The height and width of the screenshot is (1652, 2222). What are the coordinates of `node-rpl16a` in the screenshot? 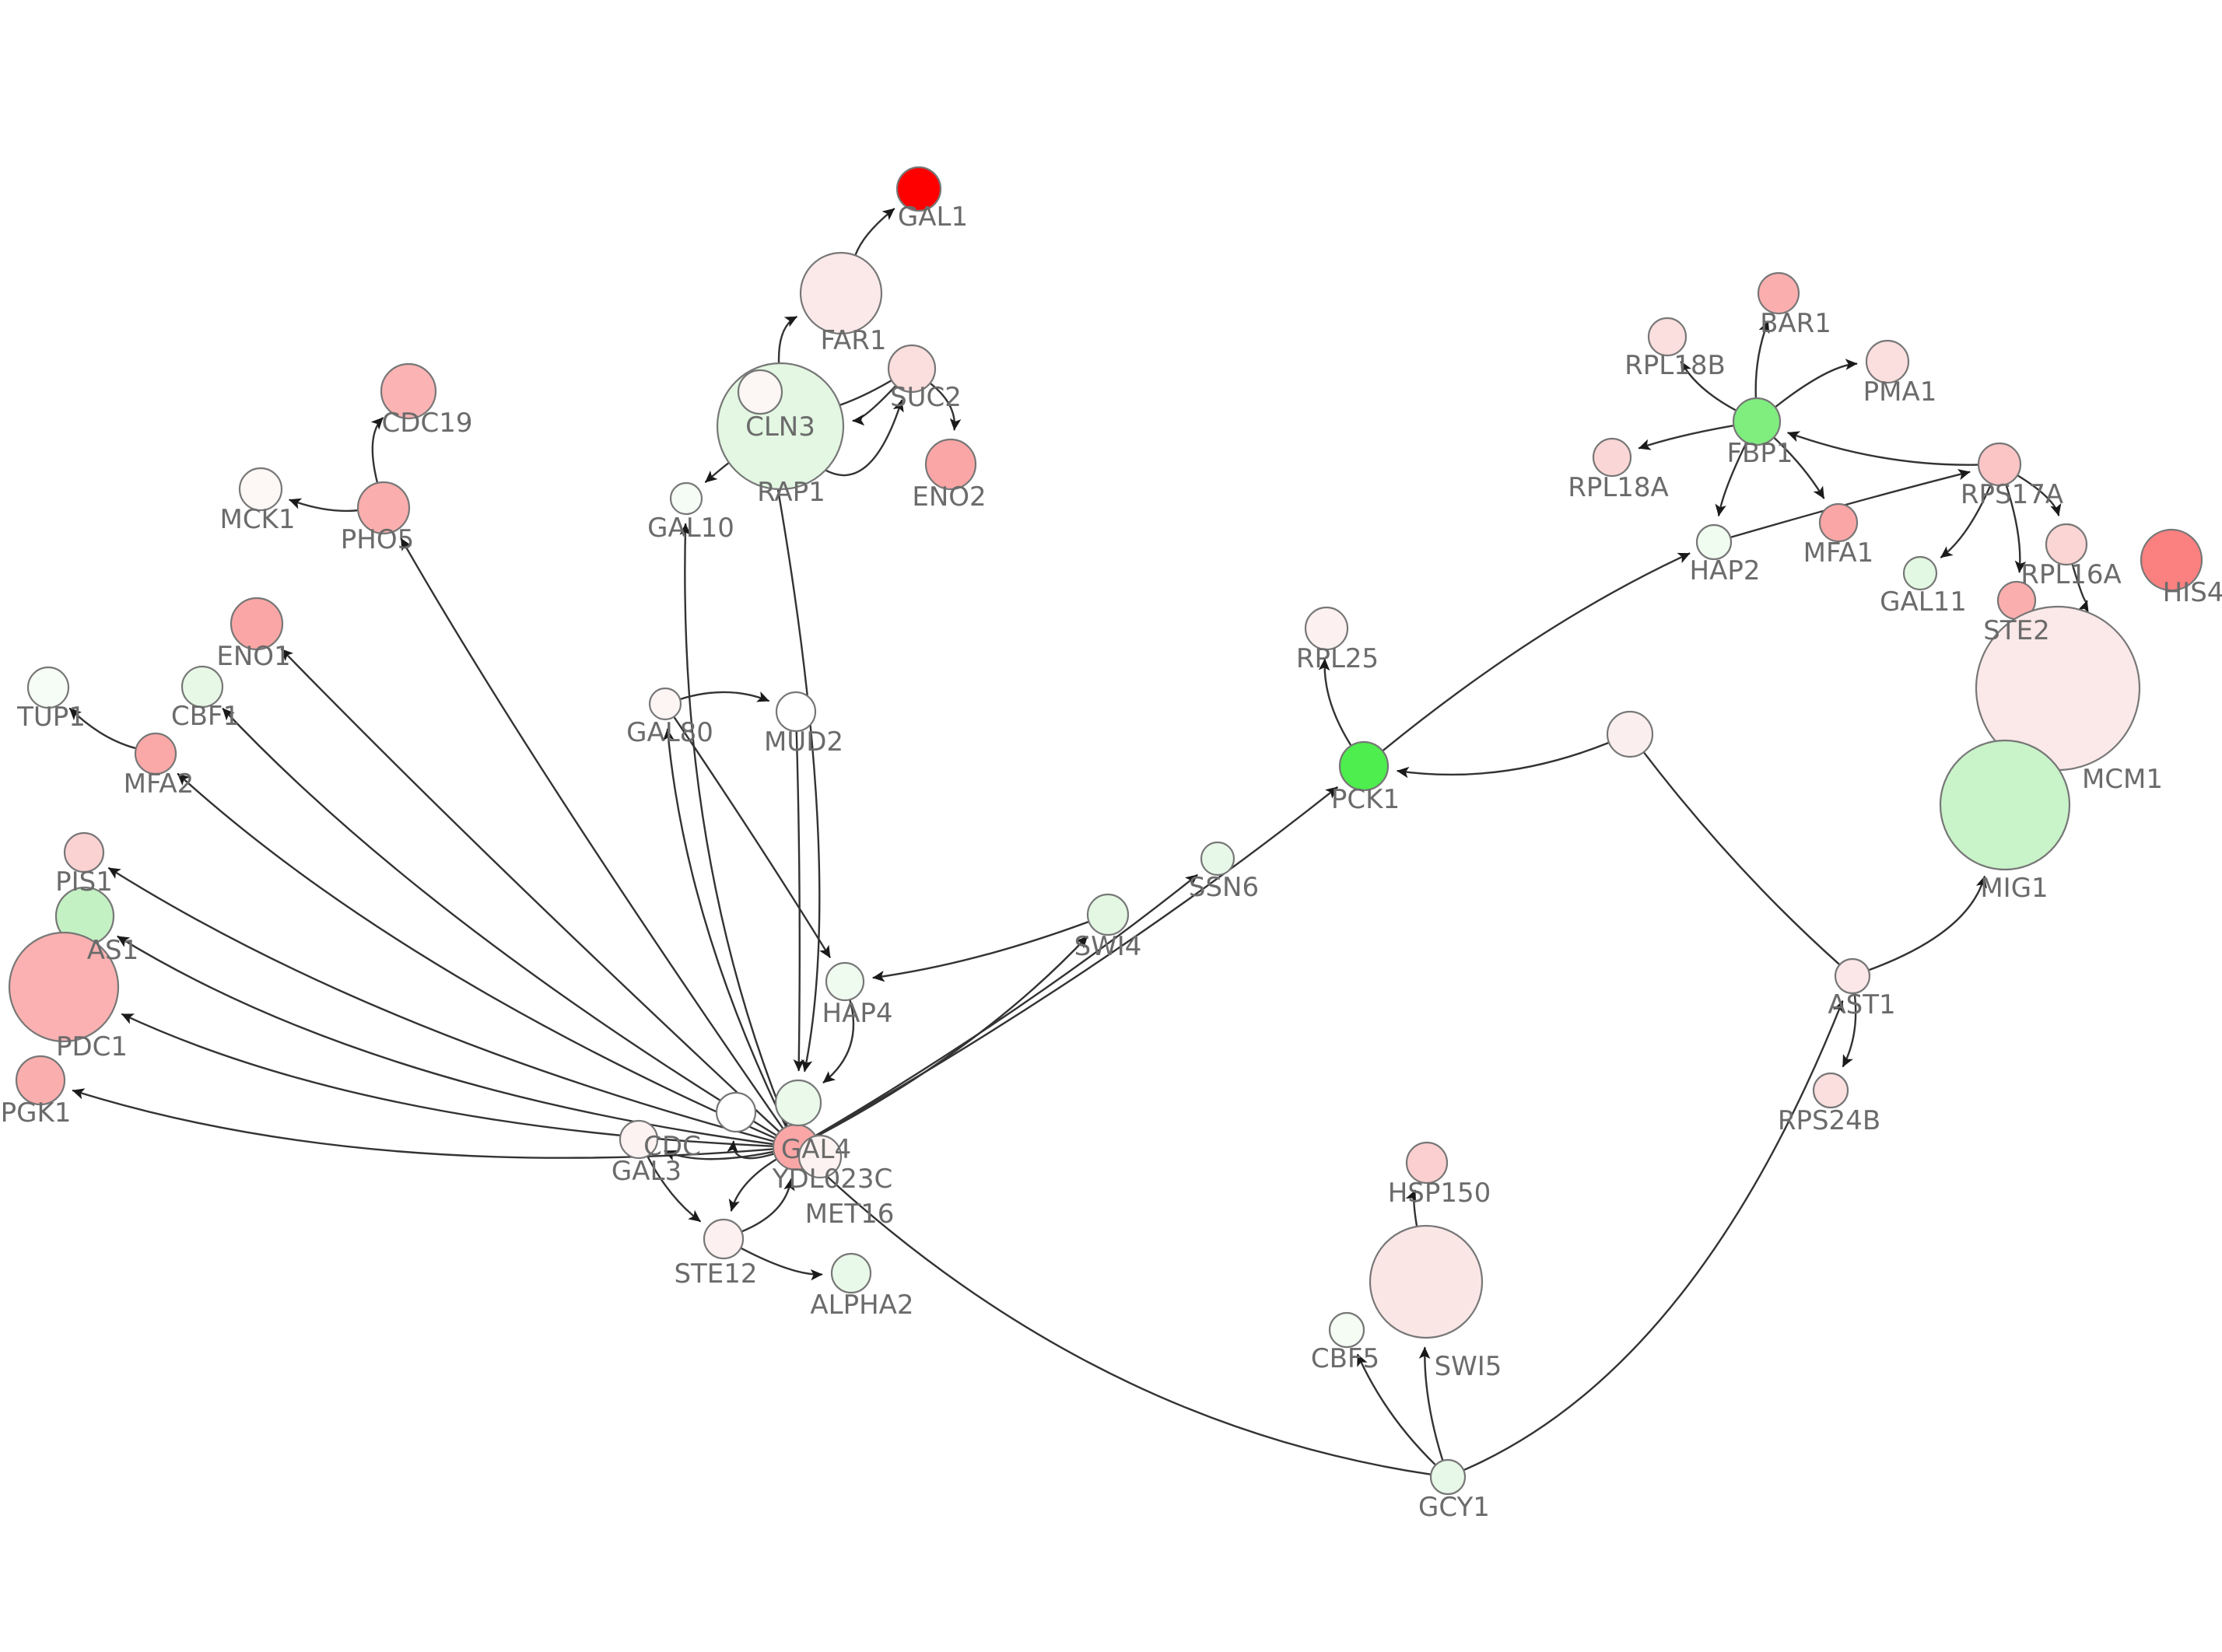 It's located at (2066, 545).